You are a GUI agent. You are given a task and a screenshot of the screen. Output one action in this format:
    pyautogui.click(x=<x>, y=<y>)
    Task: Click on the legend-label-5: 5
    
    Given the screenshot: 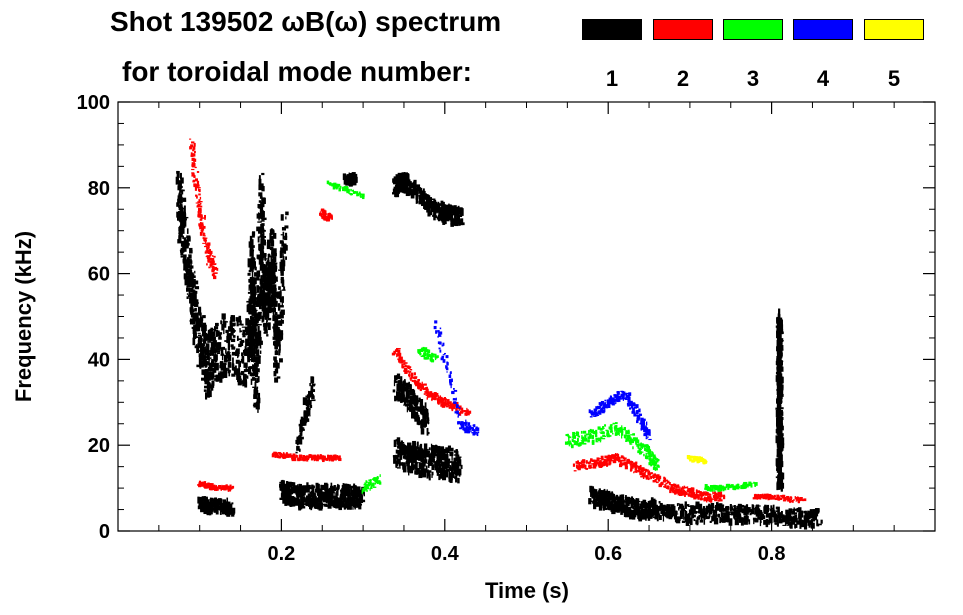 What is the action you would take?
    pyautogui.click(x=894, y=78)
    